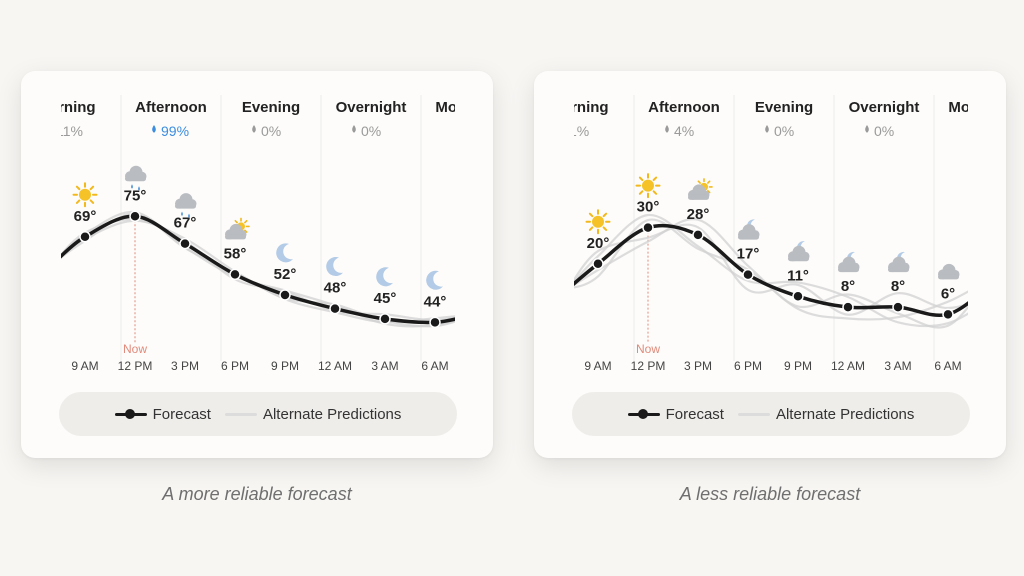 The height and width of the screenshot is (576, 1024). Describe the element at coordinates (85, 216) in the screenshot. I see `temp-label: 69°` at that location.